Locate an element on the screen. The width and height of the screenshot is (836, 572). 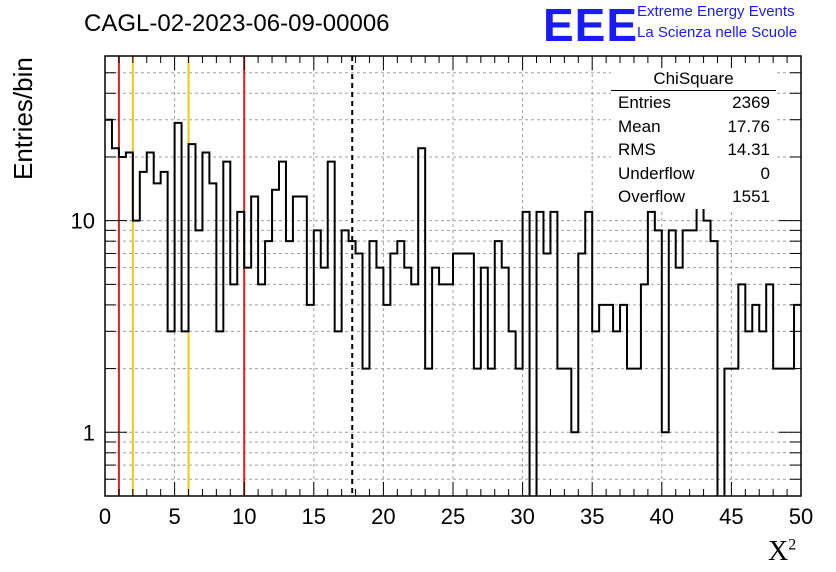
stats-label: Mean is located at coordinates (639, 126).